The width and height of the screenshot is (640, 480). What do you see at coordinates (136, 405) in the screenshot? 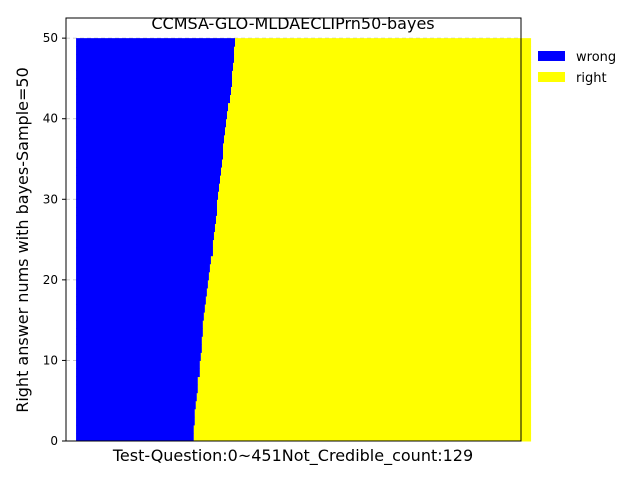
I see `bar-wrong-y4` at bounding box center [136, 405].